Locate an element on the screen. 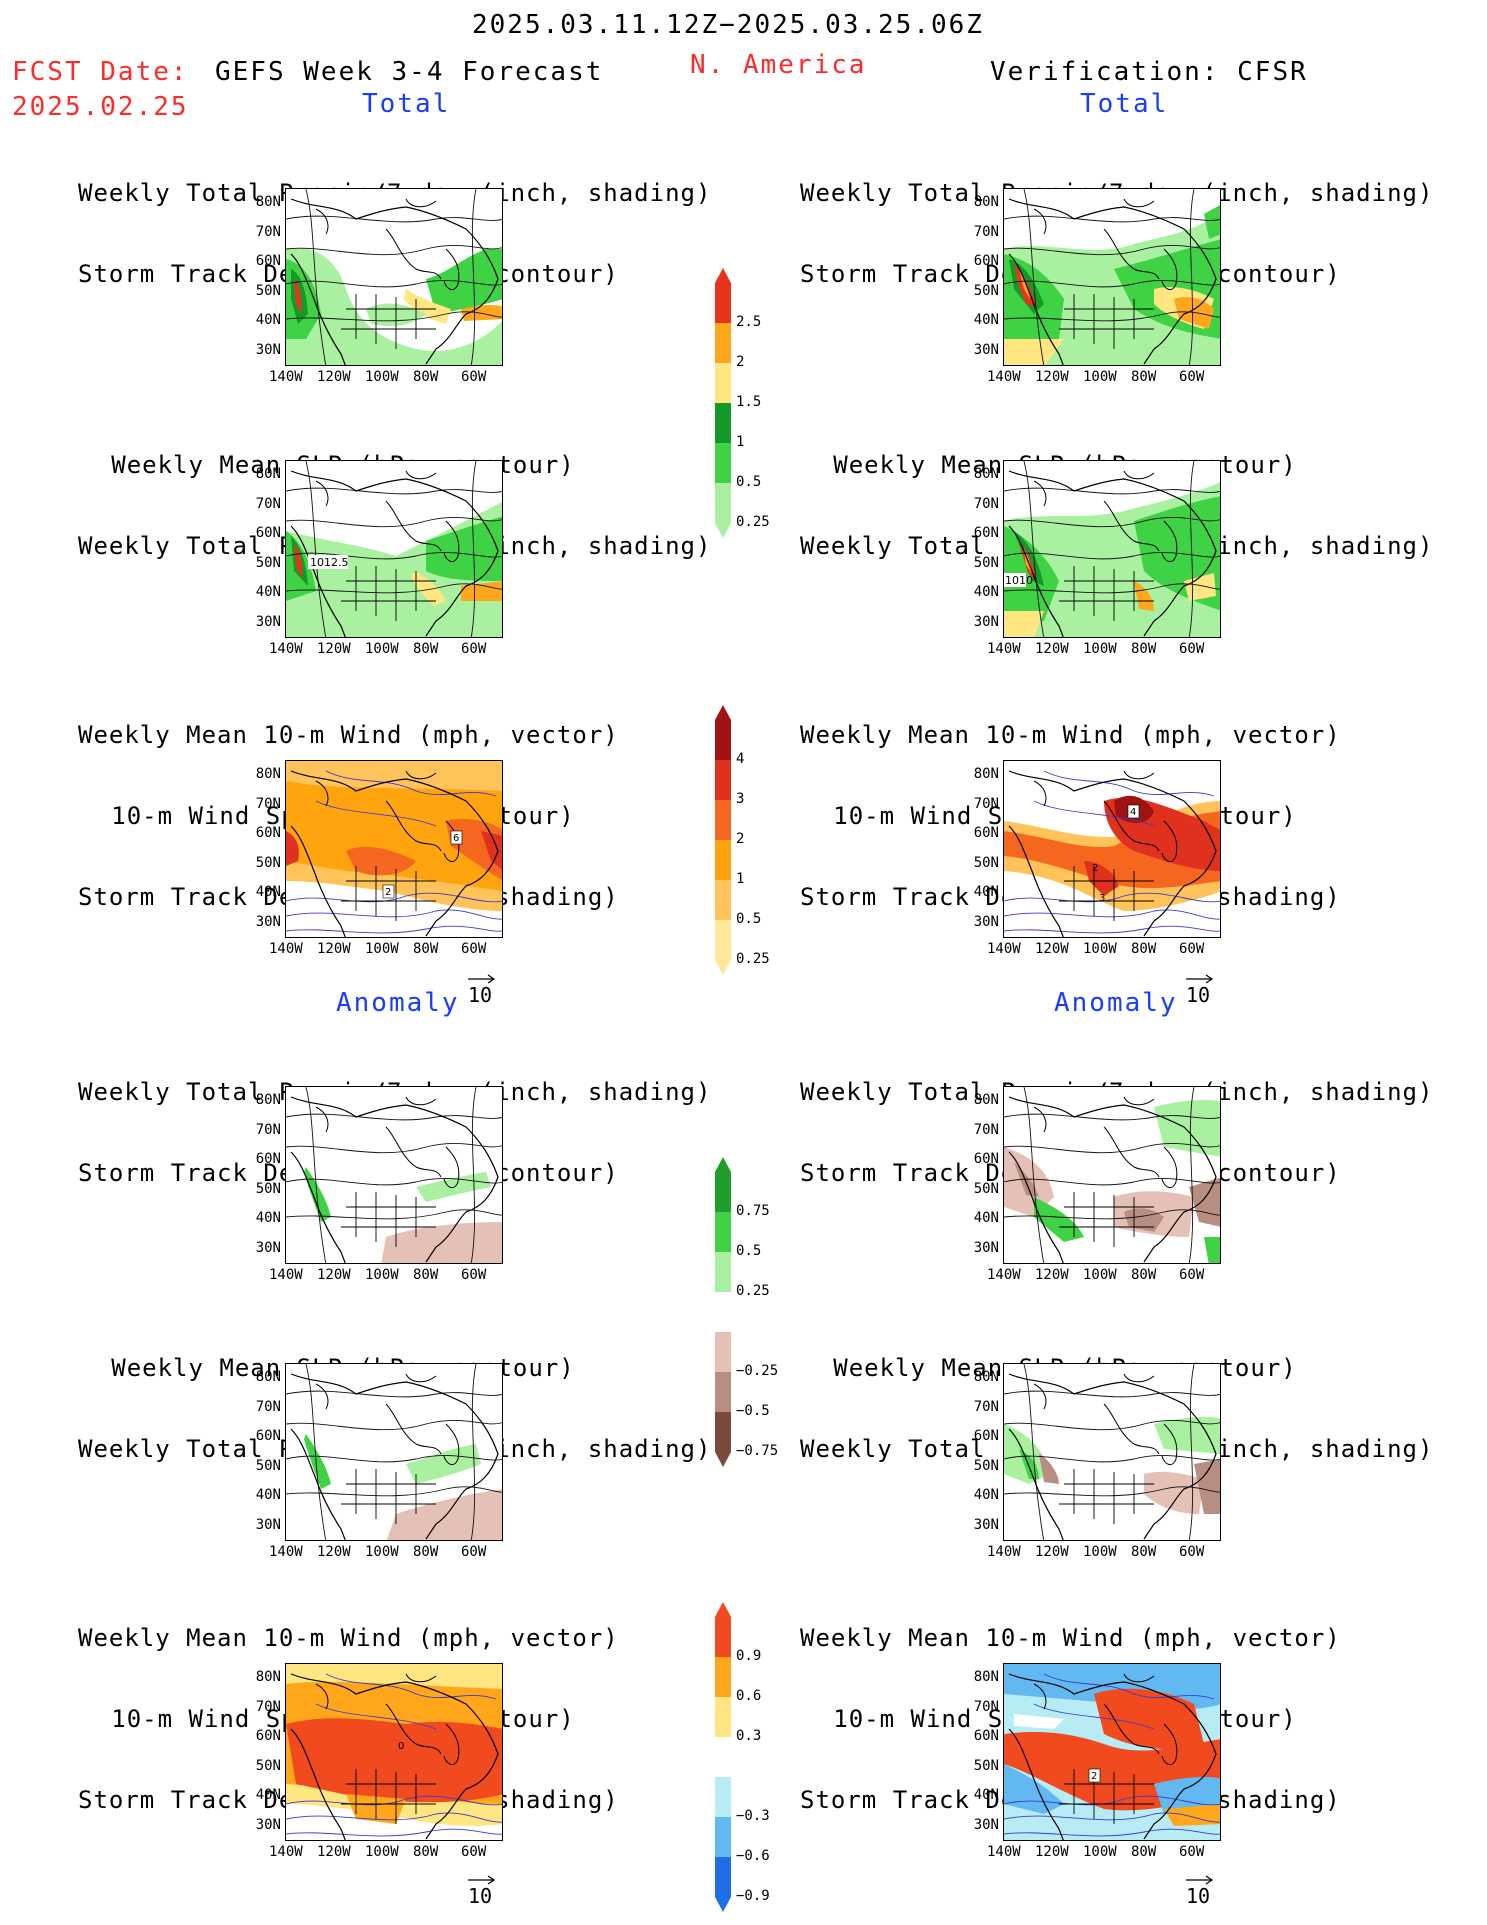  colorbar-storm-anomaly is located at coordinates (723, 1757).